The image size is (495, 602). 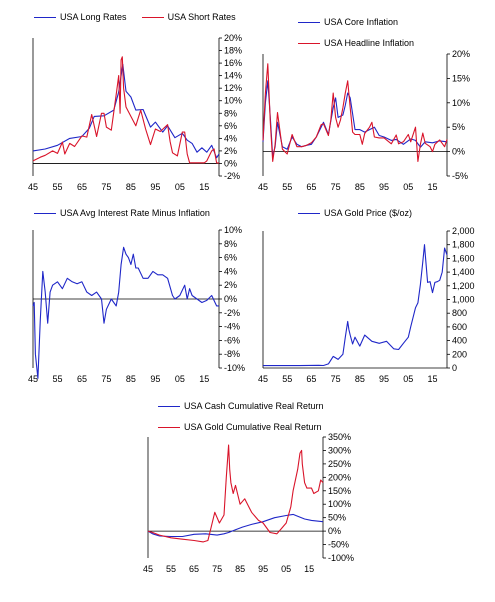 I want to click on y-tick-label: -100%, so click(x=341, y=558).